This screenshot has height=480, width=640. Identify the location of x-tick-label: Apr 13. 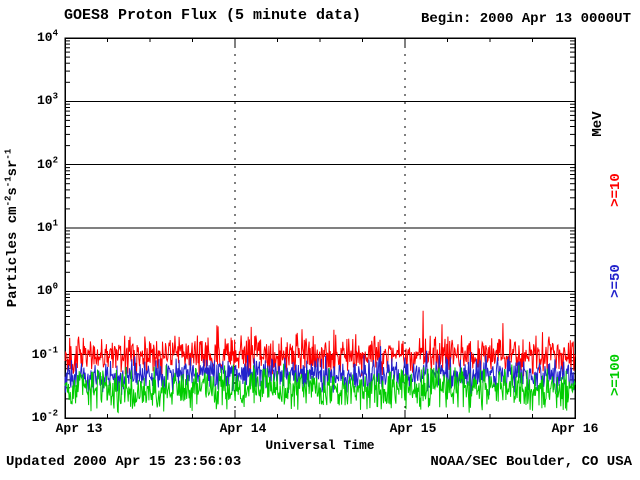
(79, 428).